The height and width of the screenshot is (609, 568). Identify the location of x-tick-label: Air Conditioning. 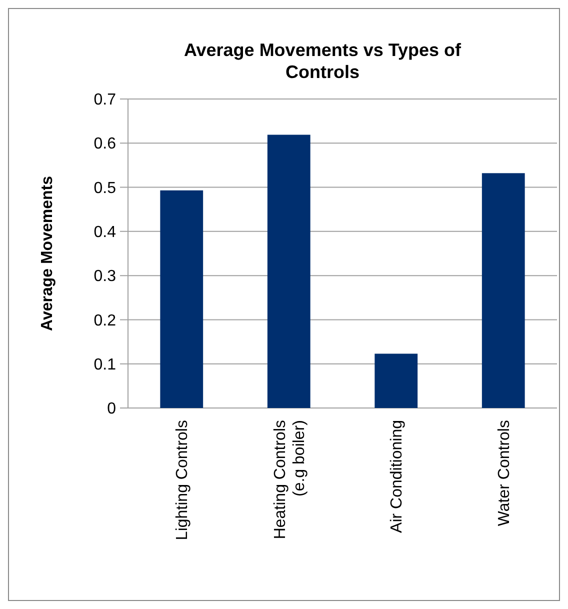
(397, 476).